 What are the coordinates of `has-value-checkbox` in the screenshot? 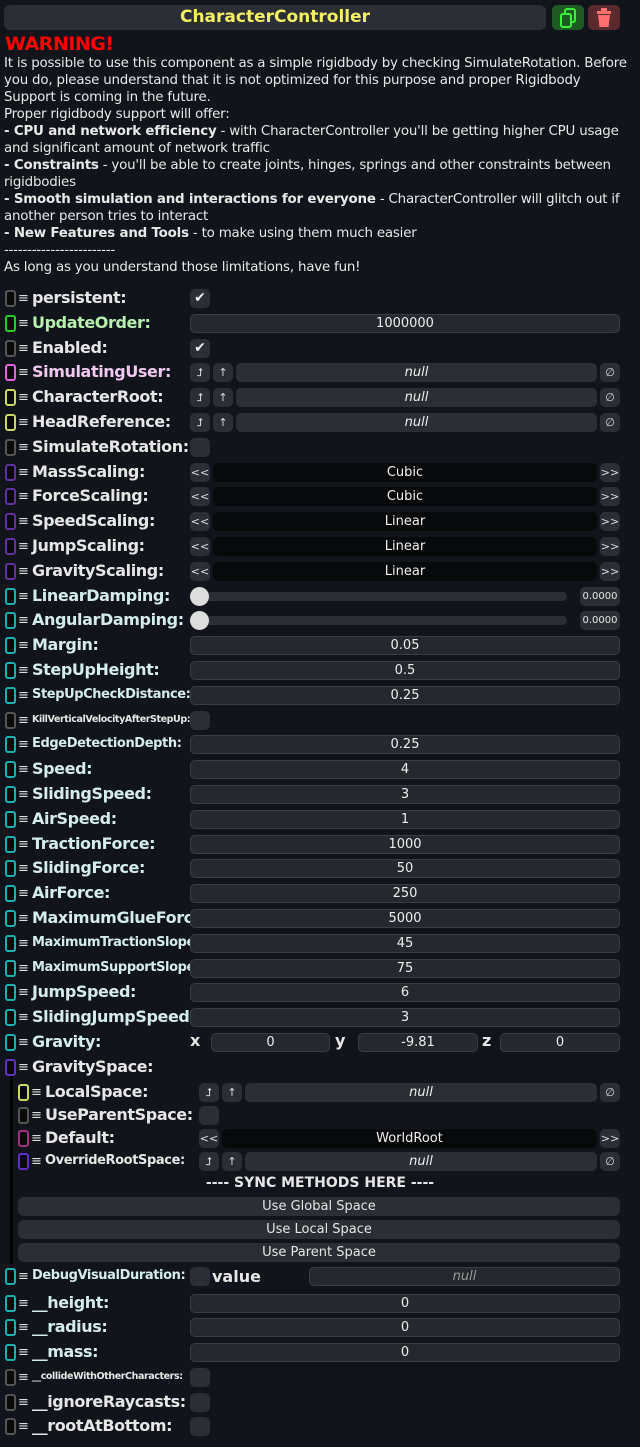 It's located at (200, 1276).